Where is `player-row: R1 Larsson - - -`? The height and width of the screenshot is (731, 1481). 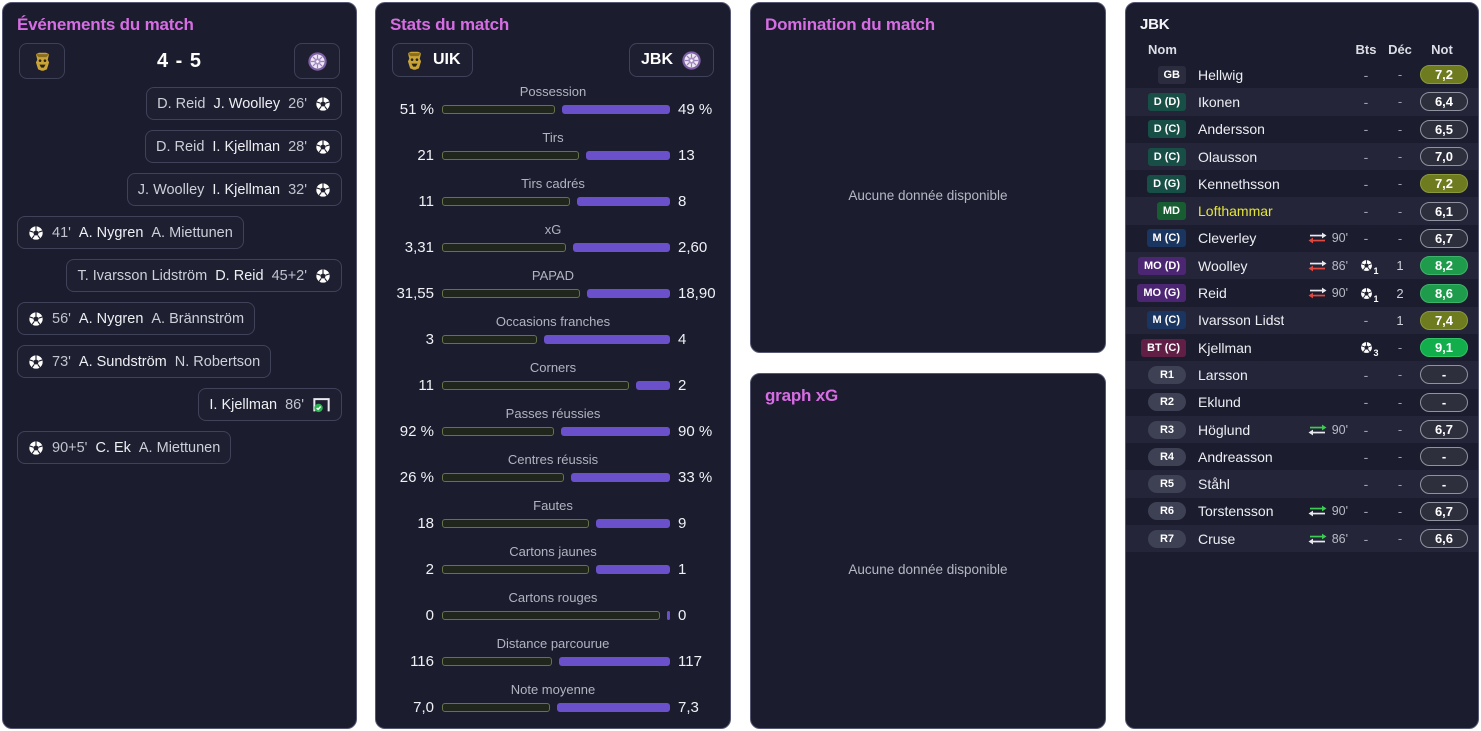 player-row: R1 Larsson - - - is located at coordinates (1302, 375).